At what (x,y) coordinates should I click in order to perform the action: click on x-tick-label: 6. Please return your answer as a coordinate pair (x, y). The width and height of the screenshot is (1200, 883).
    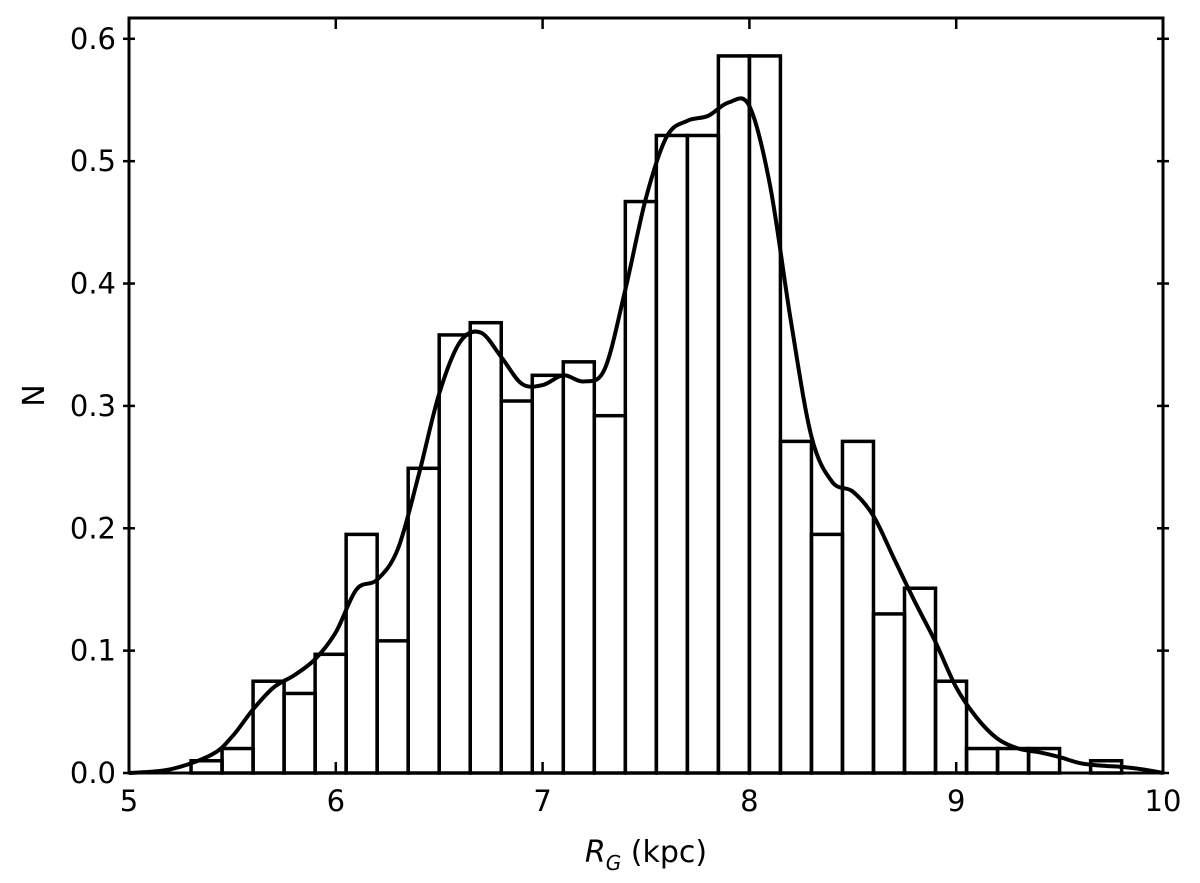
    Looking at the image, I should click on (336, 801).